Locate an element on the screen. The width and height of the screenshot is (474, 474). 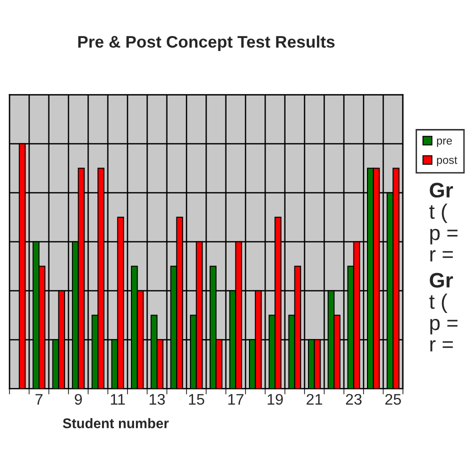
x-tick-label: 21 is located at coordinates (314, 399).